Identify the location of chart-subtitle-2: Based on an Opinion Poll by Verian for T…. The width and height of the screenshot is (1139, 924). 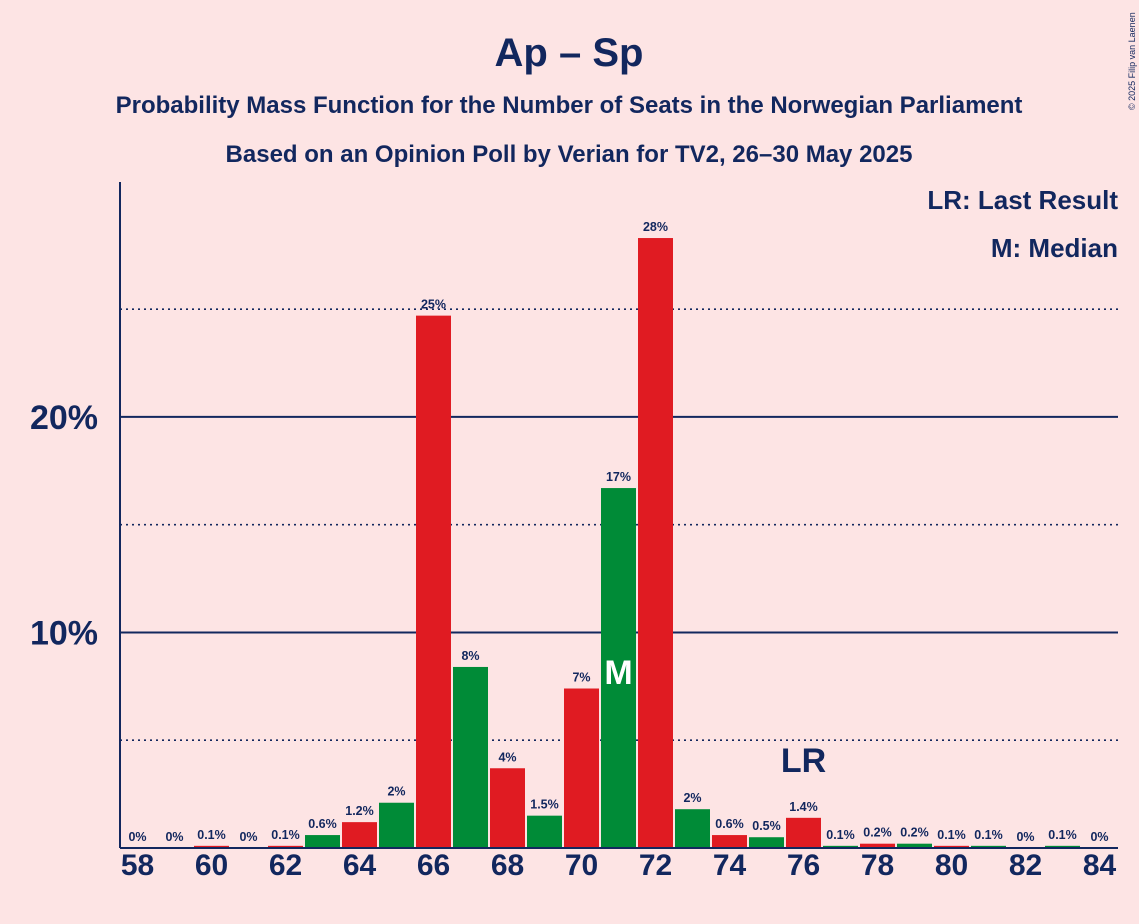
(569, 154).